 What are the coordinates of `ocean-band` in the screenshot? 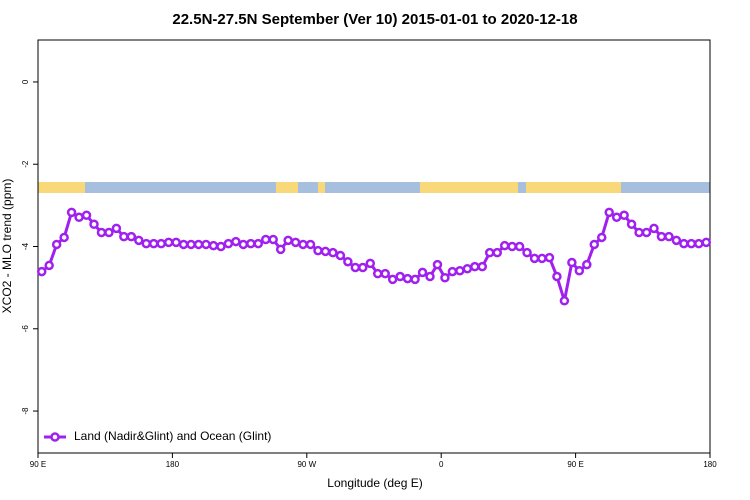 It's located at (374, 187).